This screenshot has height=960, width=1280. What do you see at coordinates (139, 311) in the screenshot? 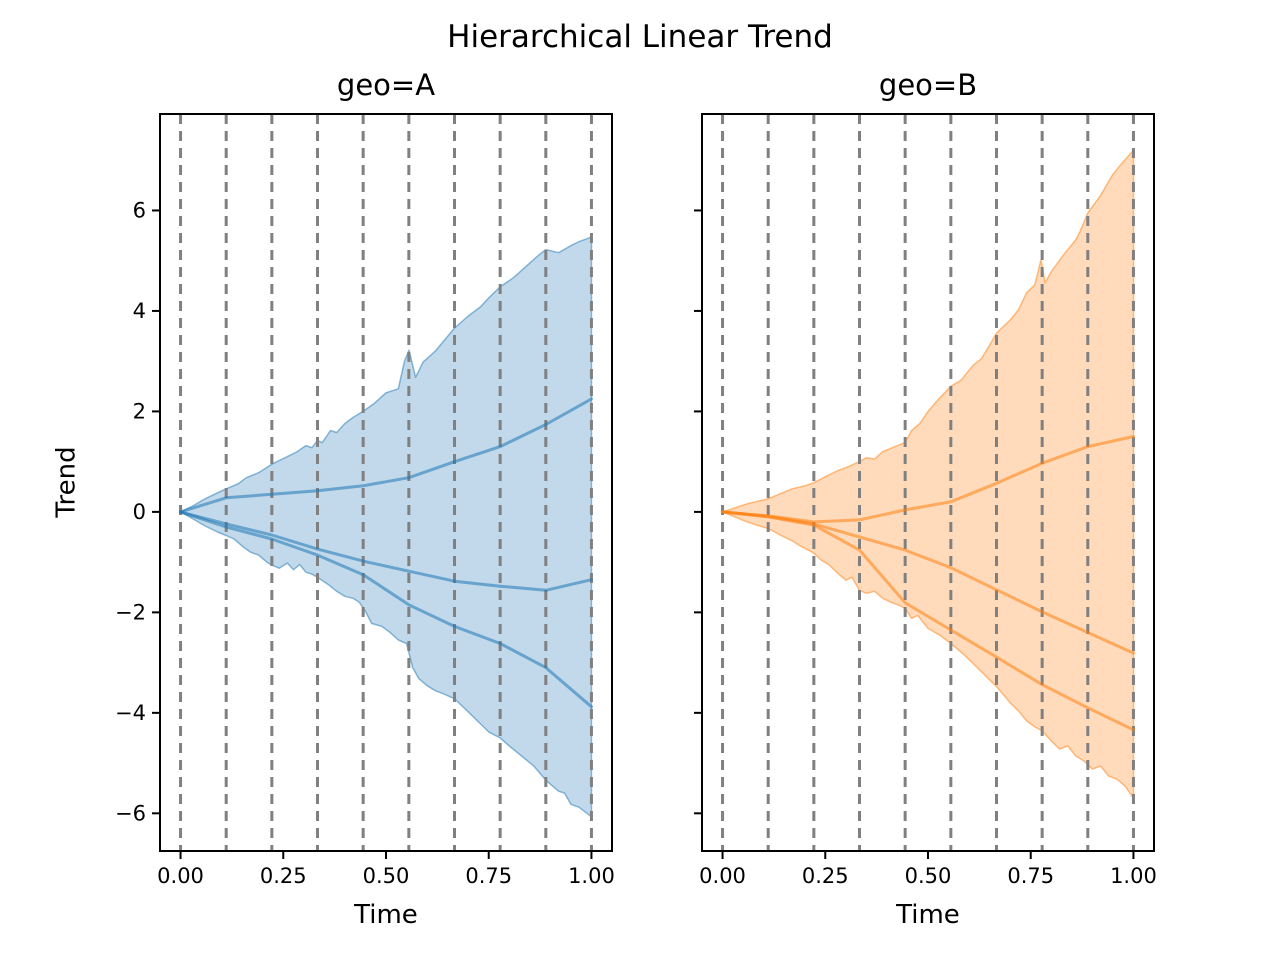
I see `y-tick-label: 4` at bounding box center [139, 311].